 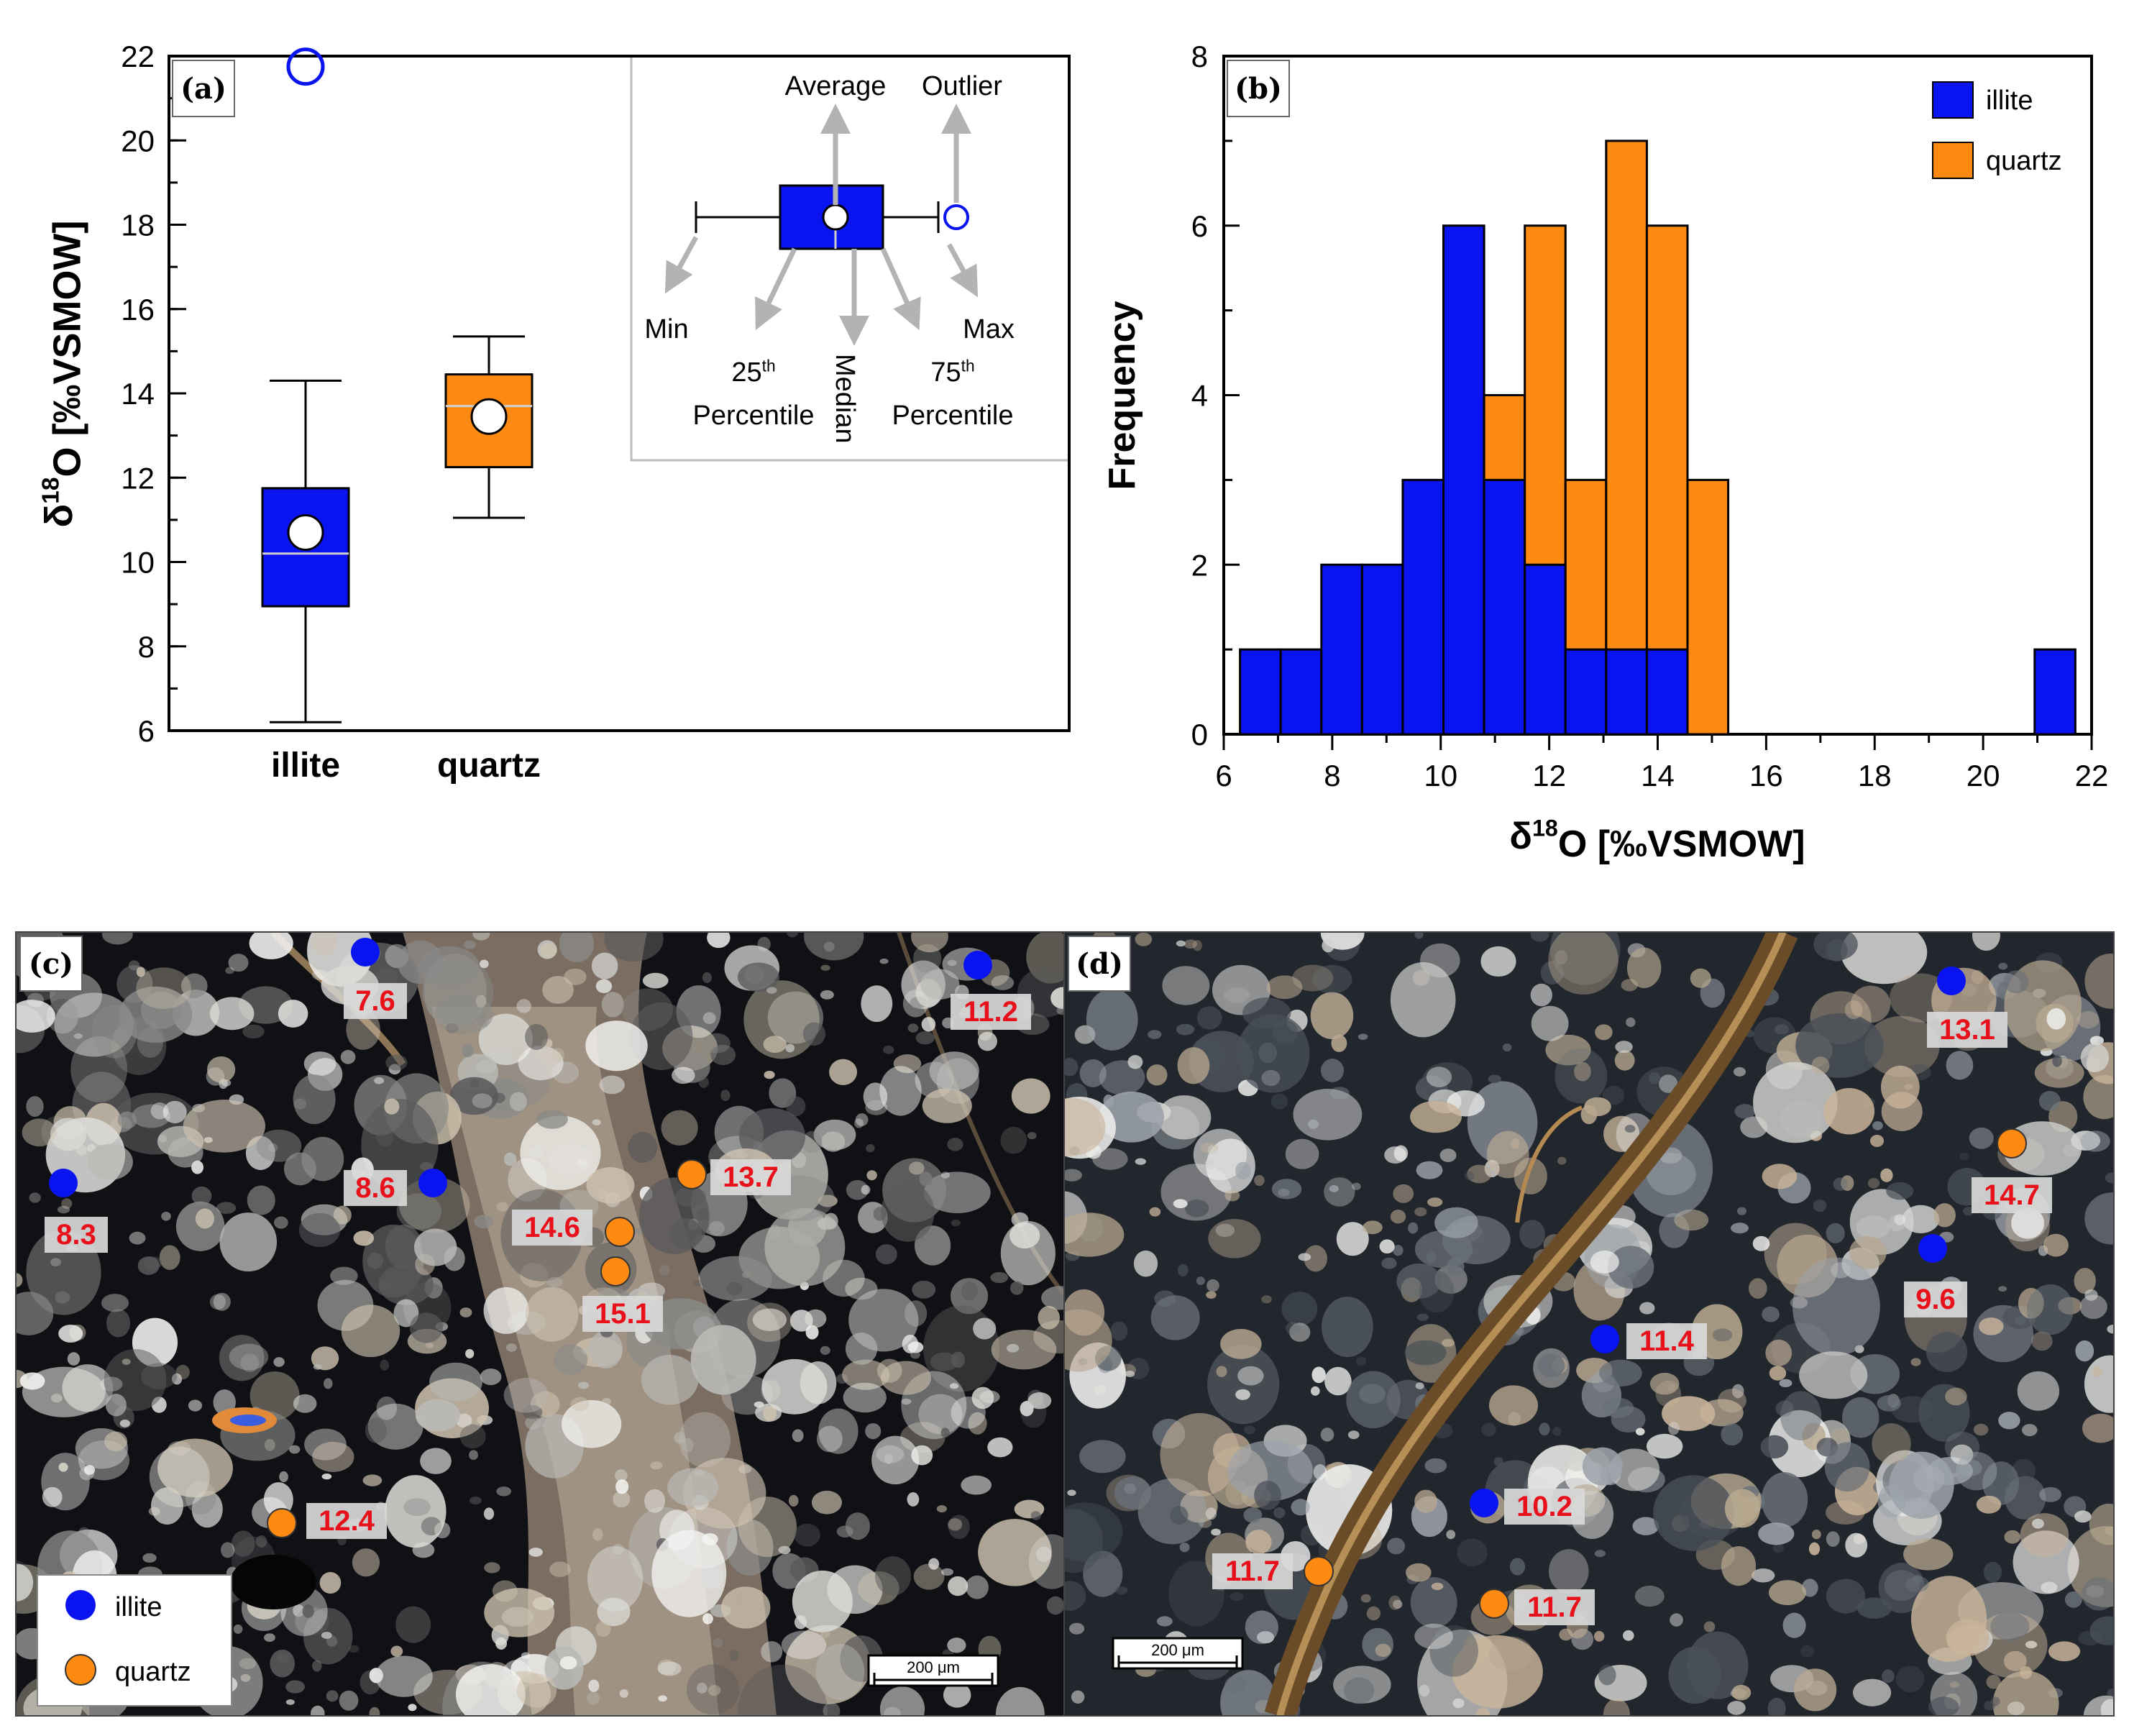 I want to click on legend-average-marker, so click(x=835, y=217).